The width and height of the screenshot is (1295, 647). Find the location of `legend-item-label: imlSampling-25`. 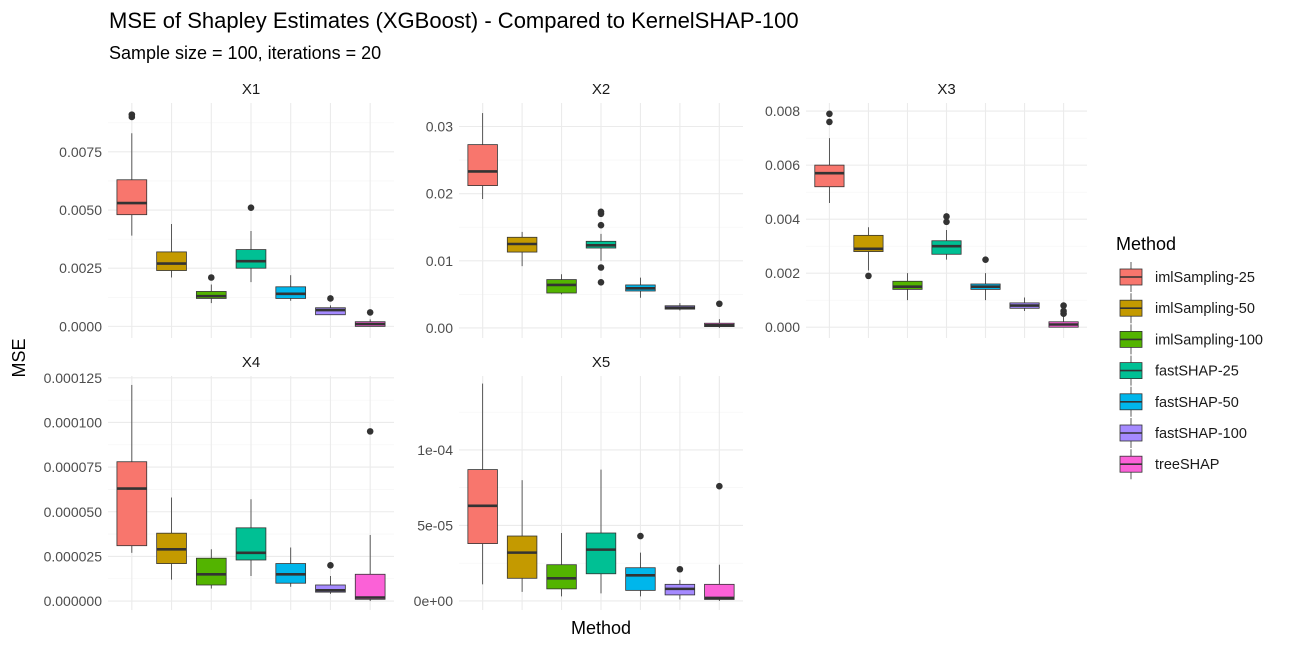

legend-item-label: imlSampling-25 is located at coordinates (1205, 278).